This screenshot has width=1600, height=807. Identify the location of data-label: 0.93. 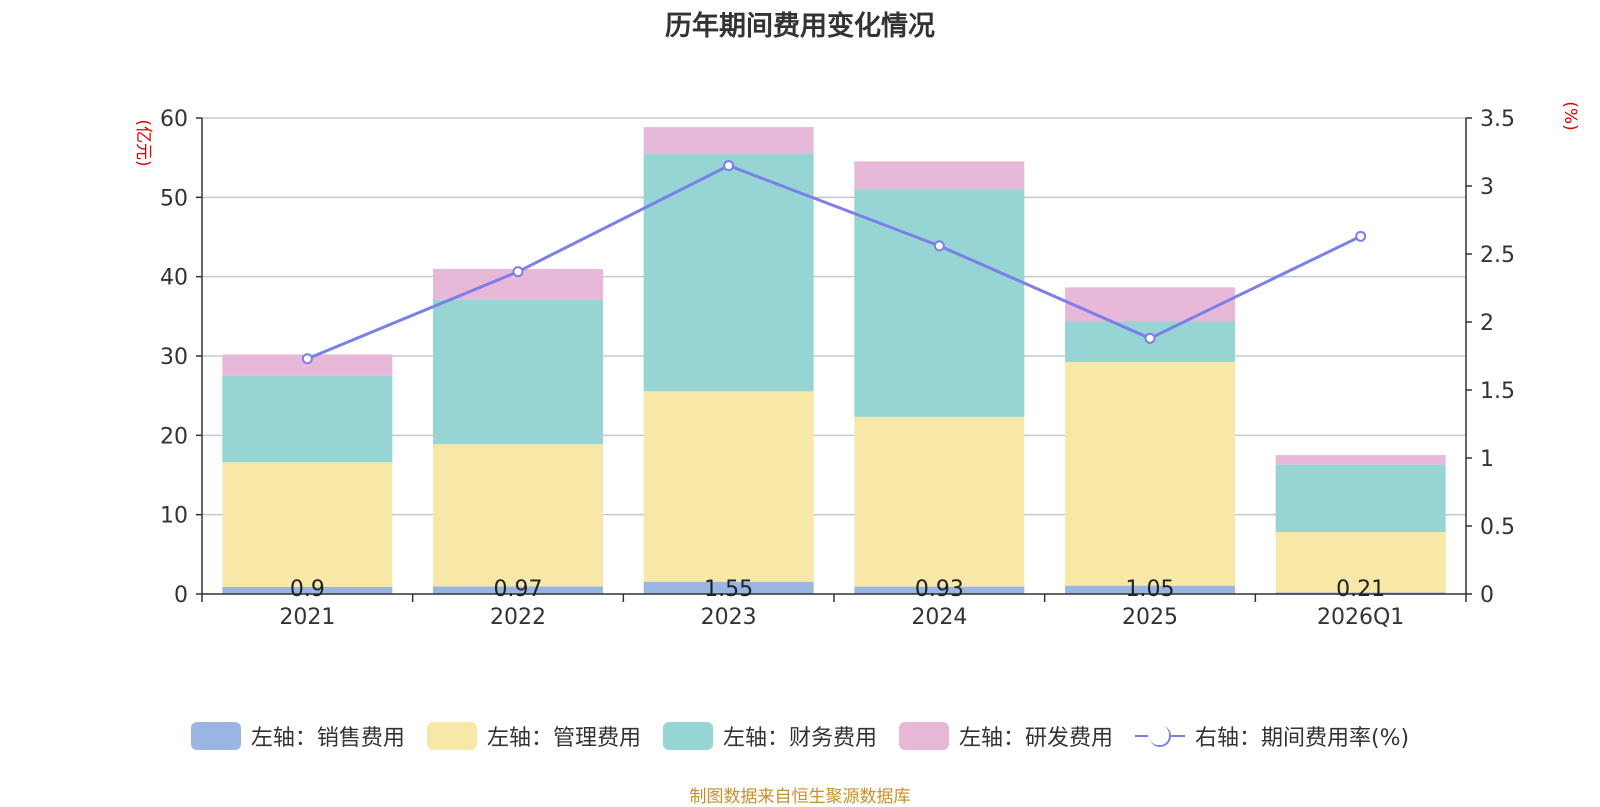
(939, 589).